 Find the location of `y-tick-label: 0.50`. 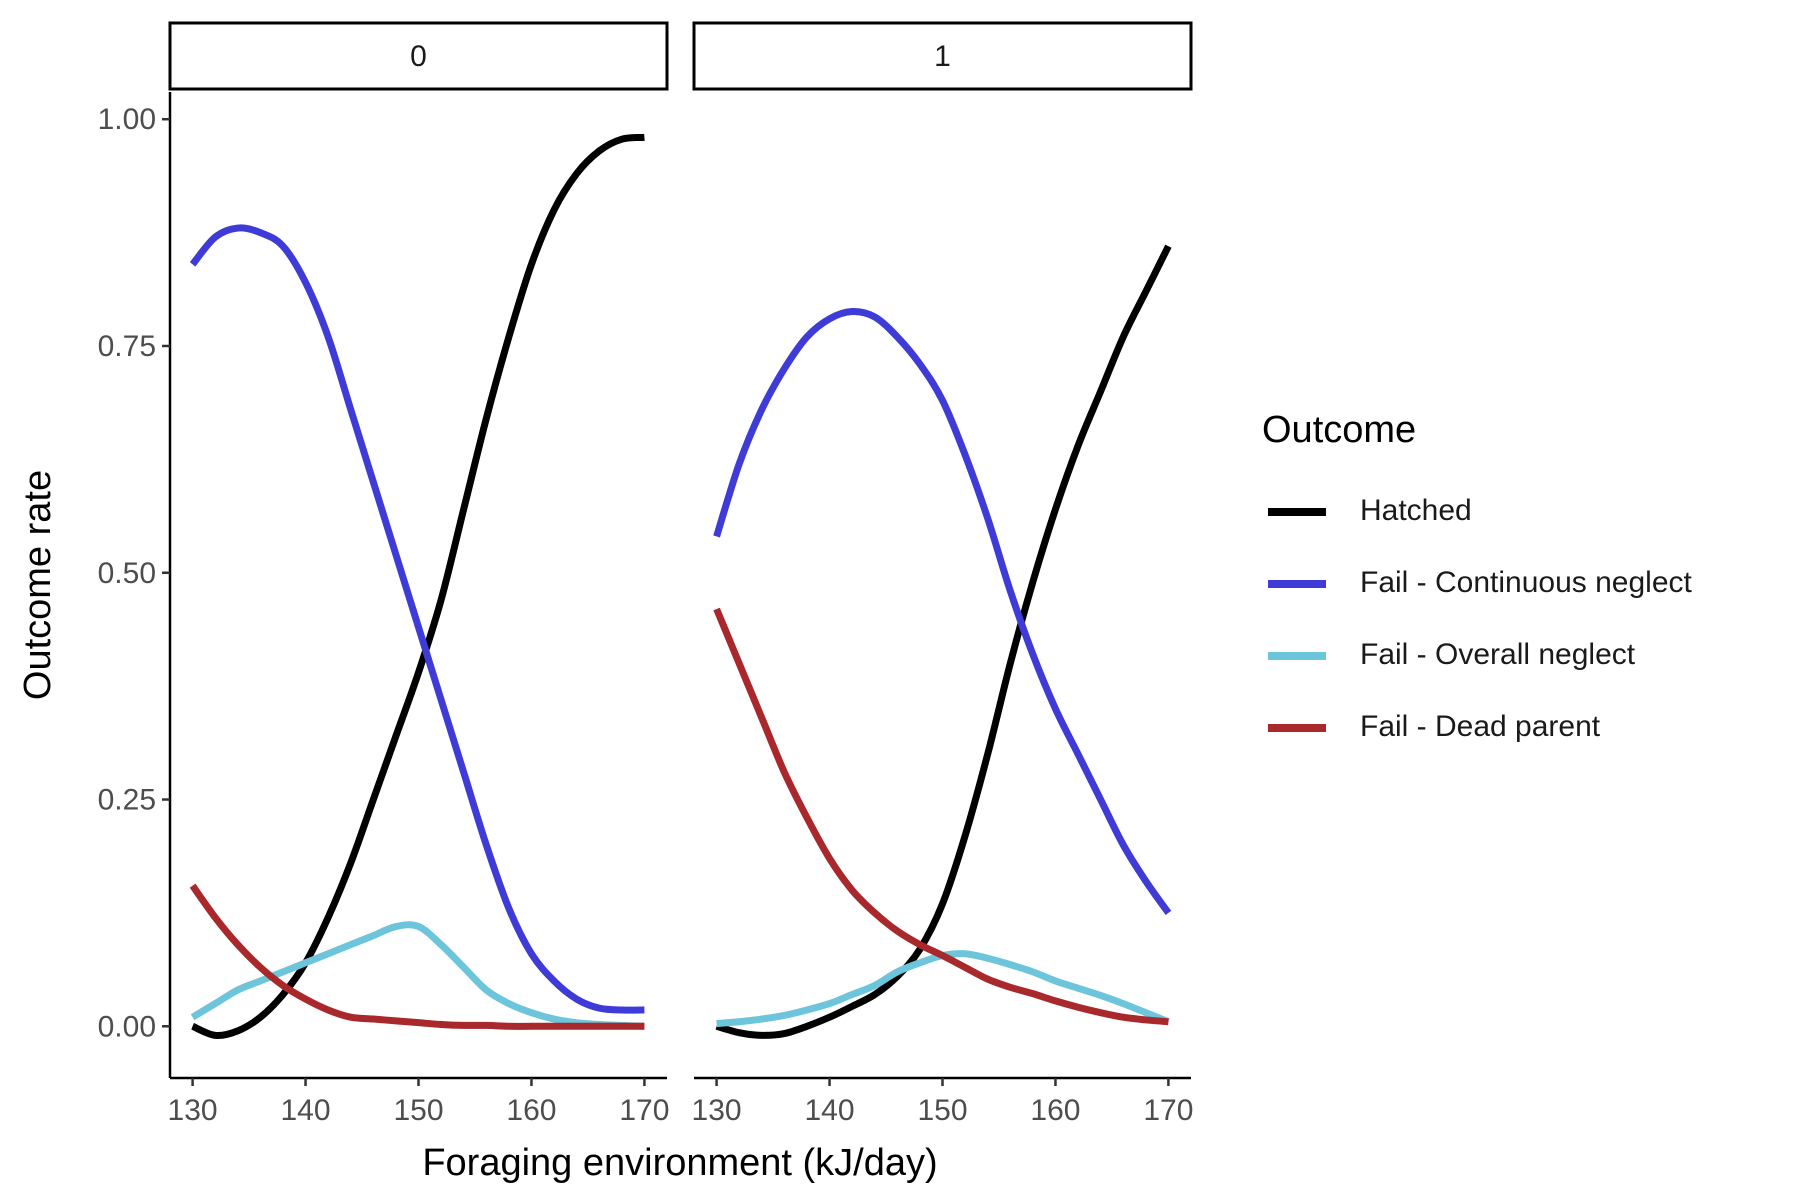

y-tick-label: 0.50 is located at coordinates (127, 573).